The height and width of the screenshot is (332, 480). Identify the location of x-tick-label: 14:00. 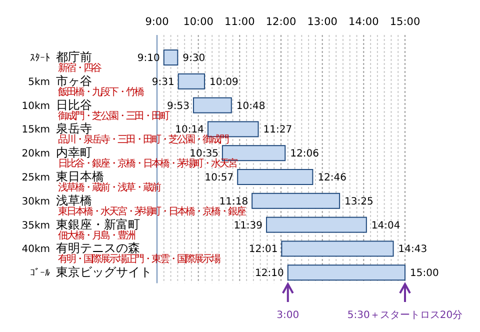
(363, 22).